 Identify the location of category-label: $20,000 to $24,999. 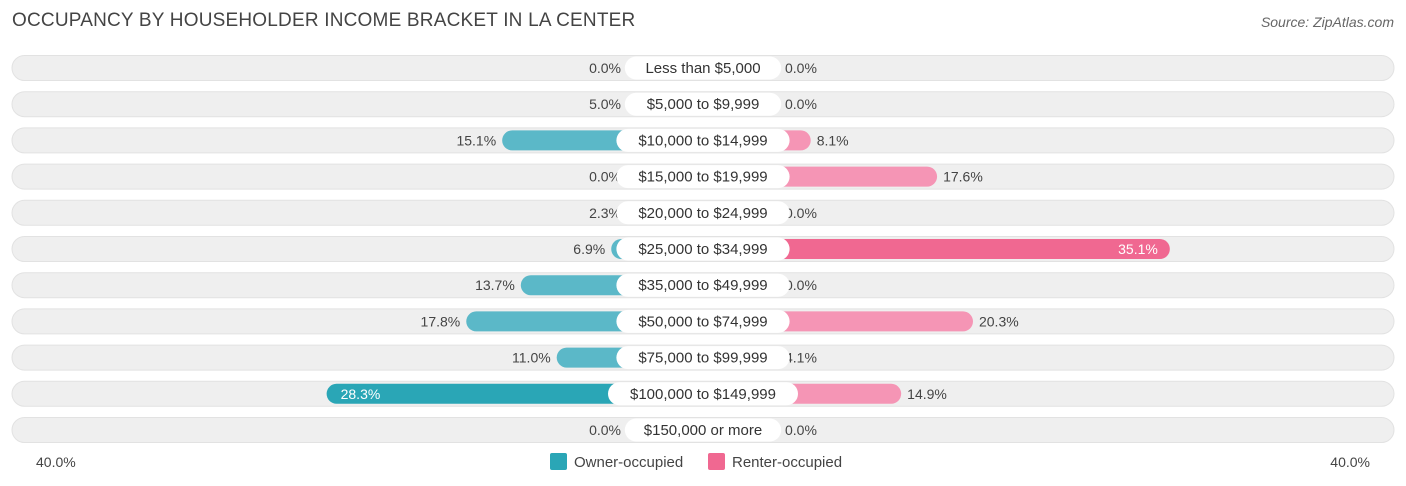
(702, 213).